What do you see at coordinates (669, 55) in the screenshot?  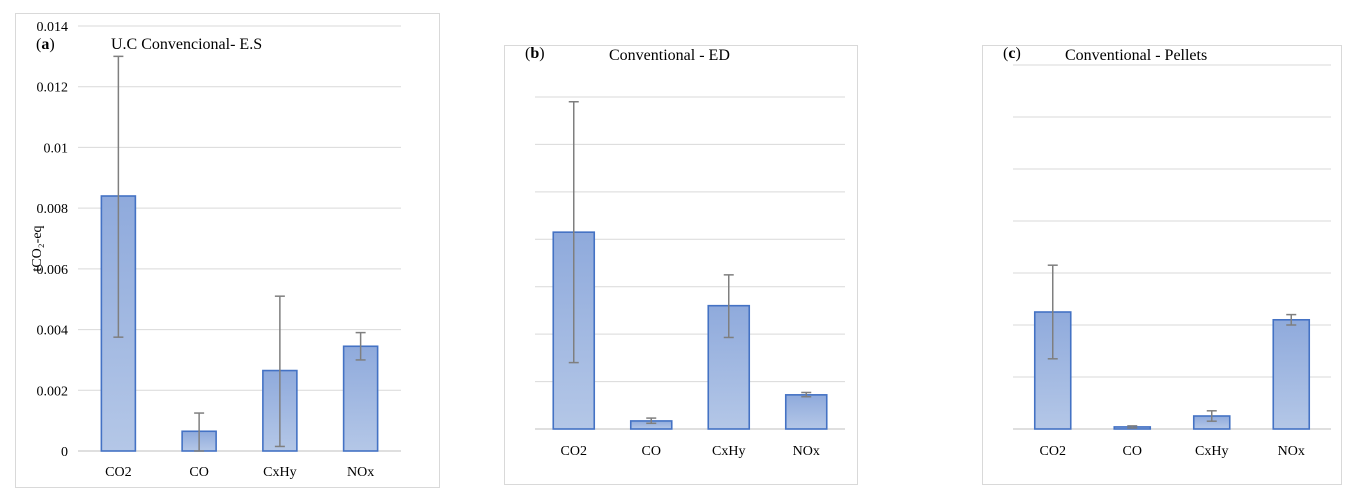 I see `chart-title: Conventional - ED` at bounding box center [669, 55].